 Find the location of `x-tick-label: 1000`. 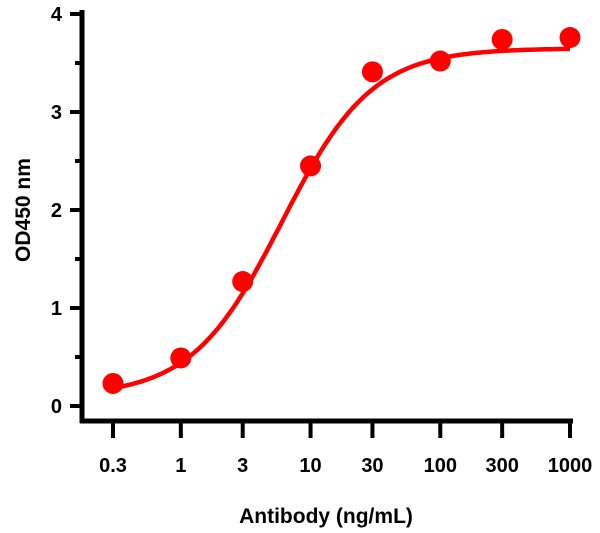

x-tick-label: 1000 is located at coordinates (570, 466).